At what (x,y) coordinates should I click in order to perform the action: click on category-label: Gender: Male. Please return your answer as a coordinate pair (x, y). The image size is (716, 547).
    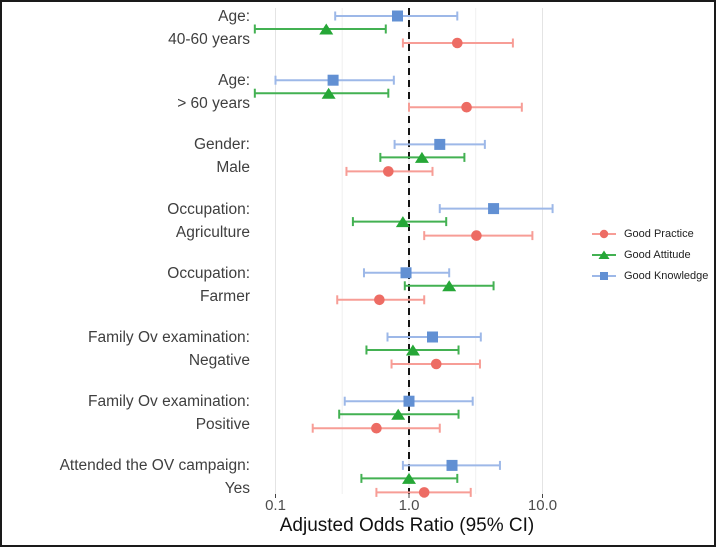
    Looking at the image, I should click on (126, 156).